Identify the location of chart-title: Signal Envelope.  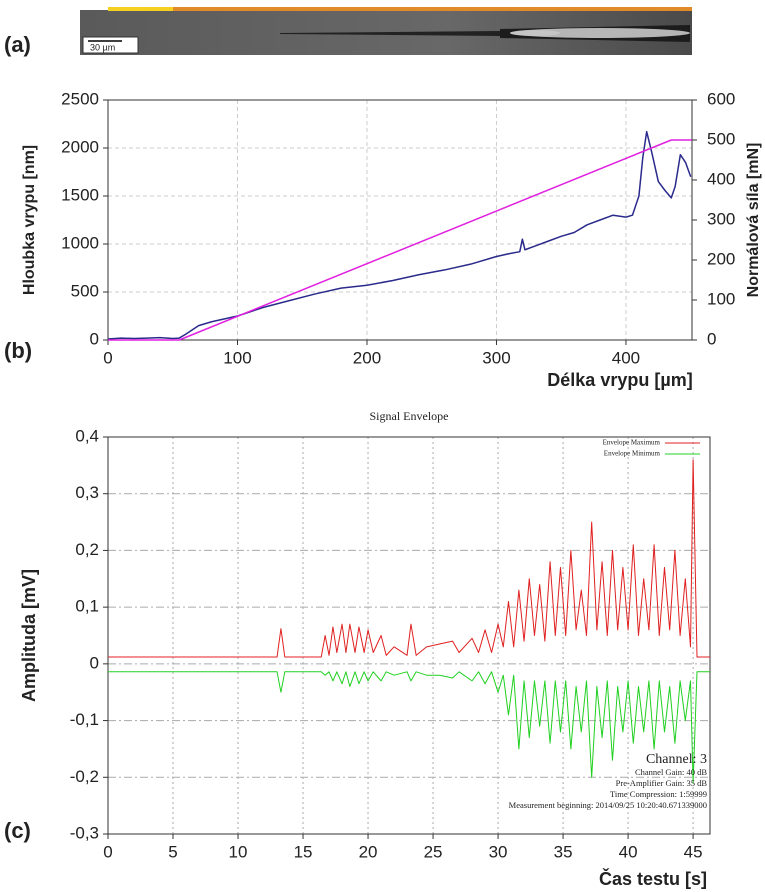
(409, 416).